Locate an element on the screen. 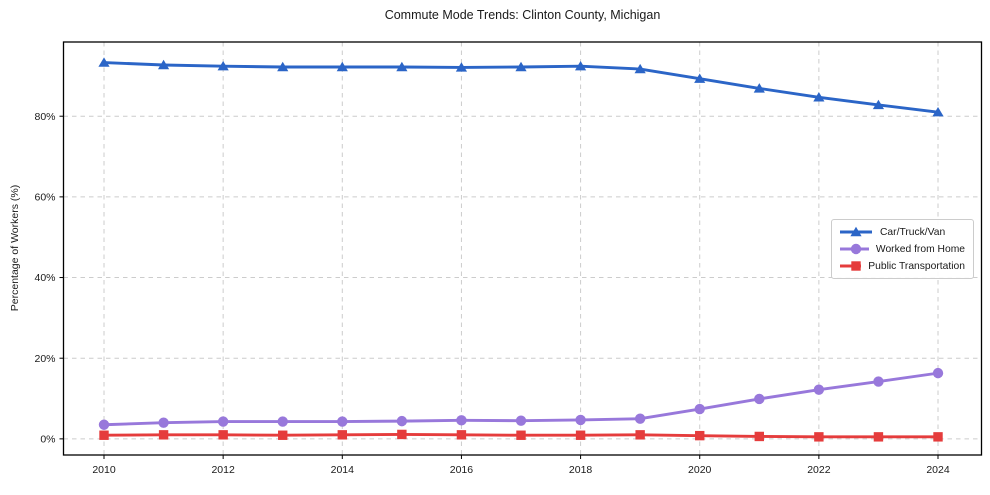 Image resolution: width=990 pixels, height=495 pixels. y-tick-label: 0% is located at coordinates (47, 439).